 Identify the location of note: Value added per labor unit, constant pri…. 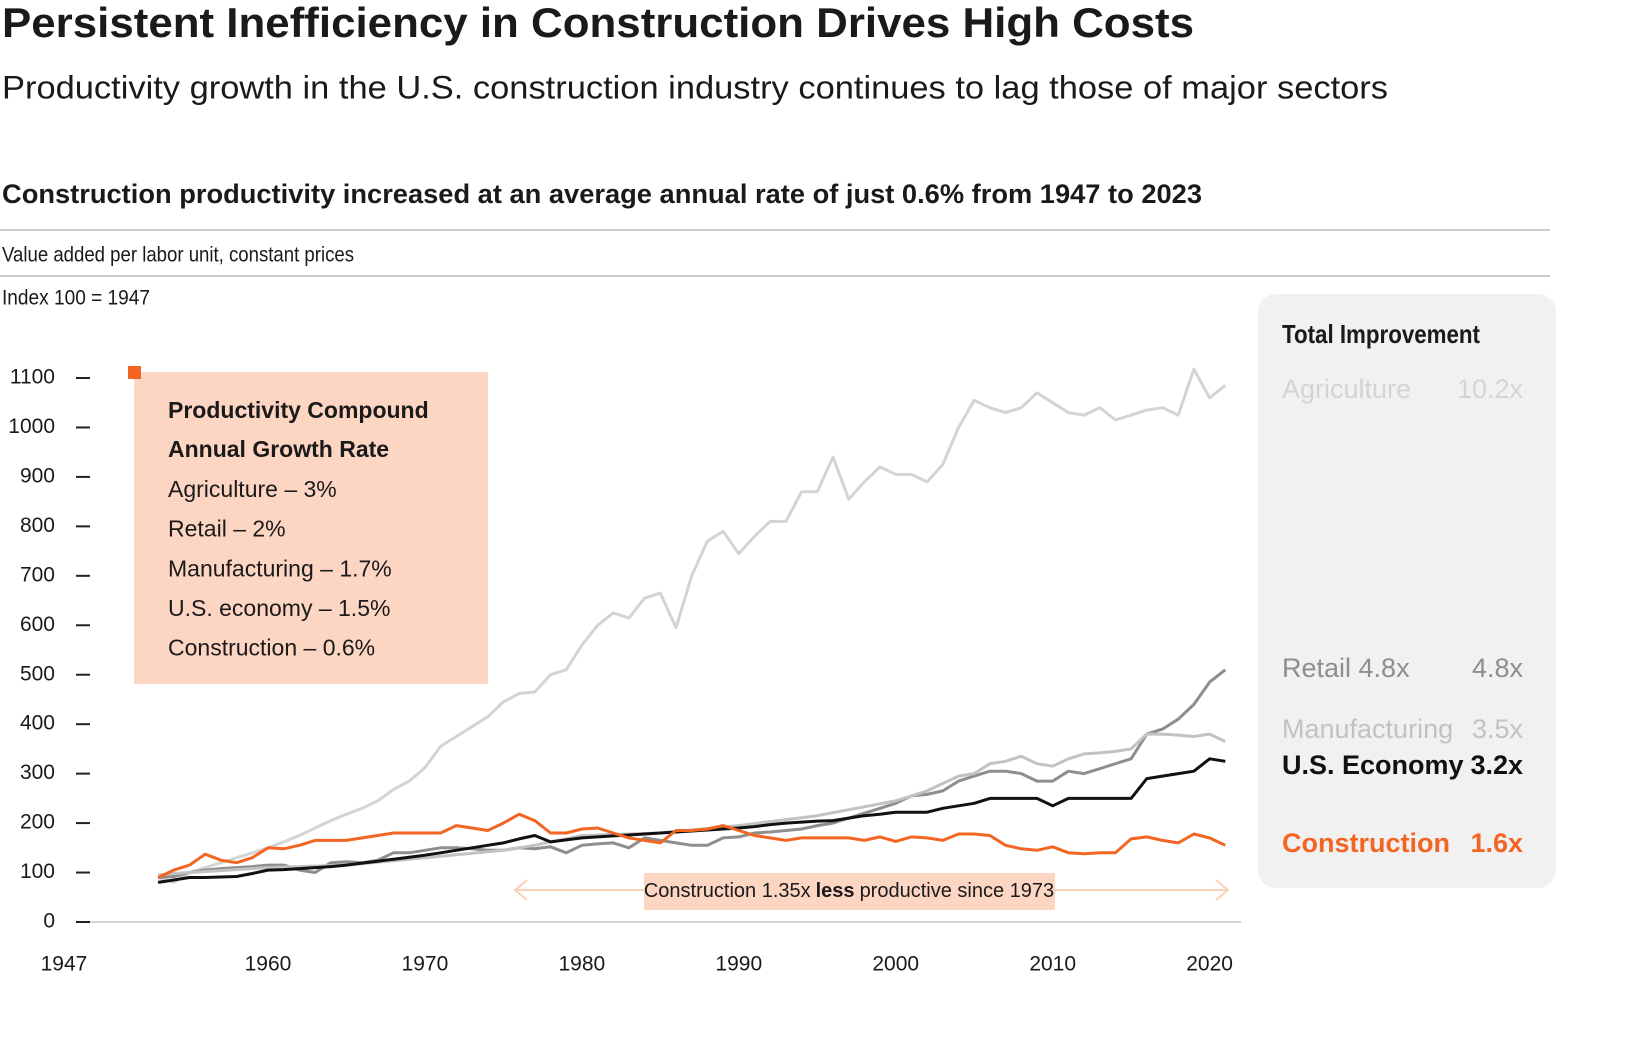
(178, 255).